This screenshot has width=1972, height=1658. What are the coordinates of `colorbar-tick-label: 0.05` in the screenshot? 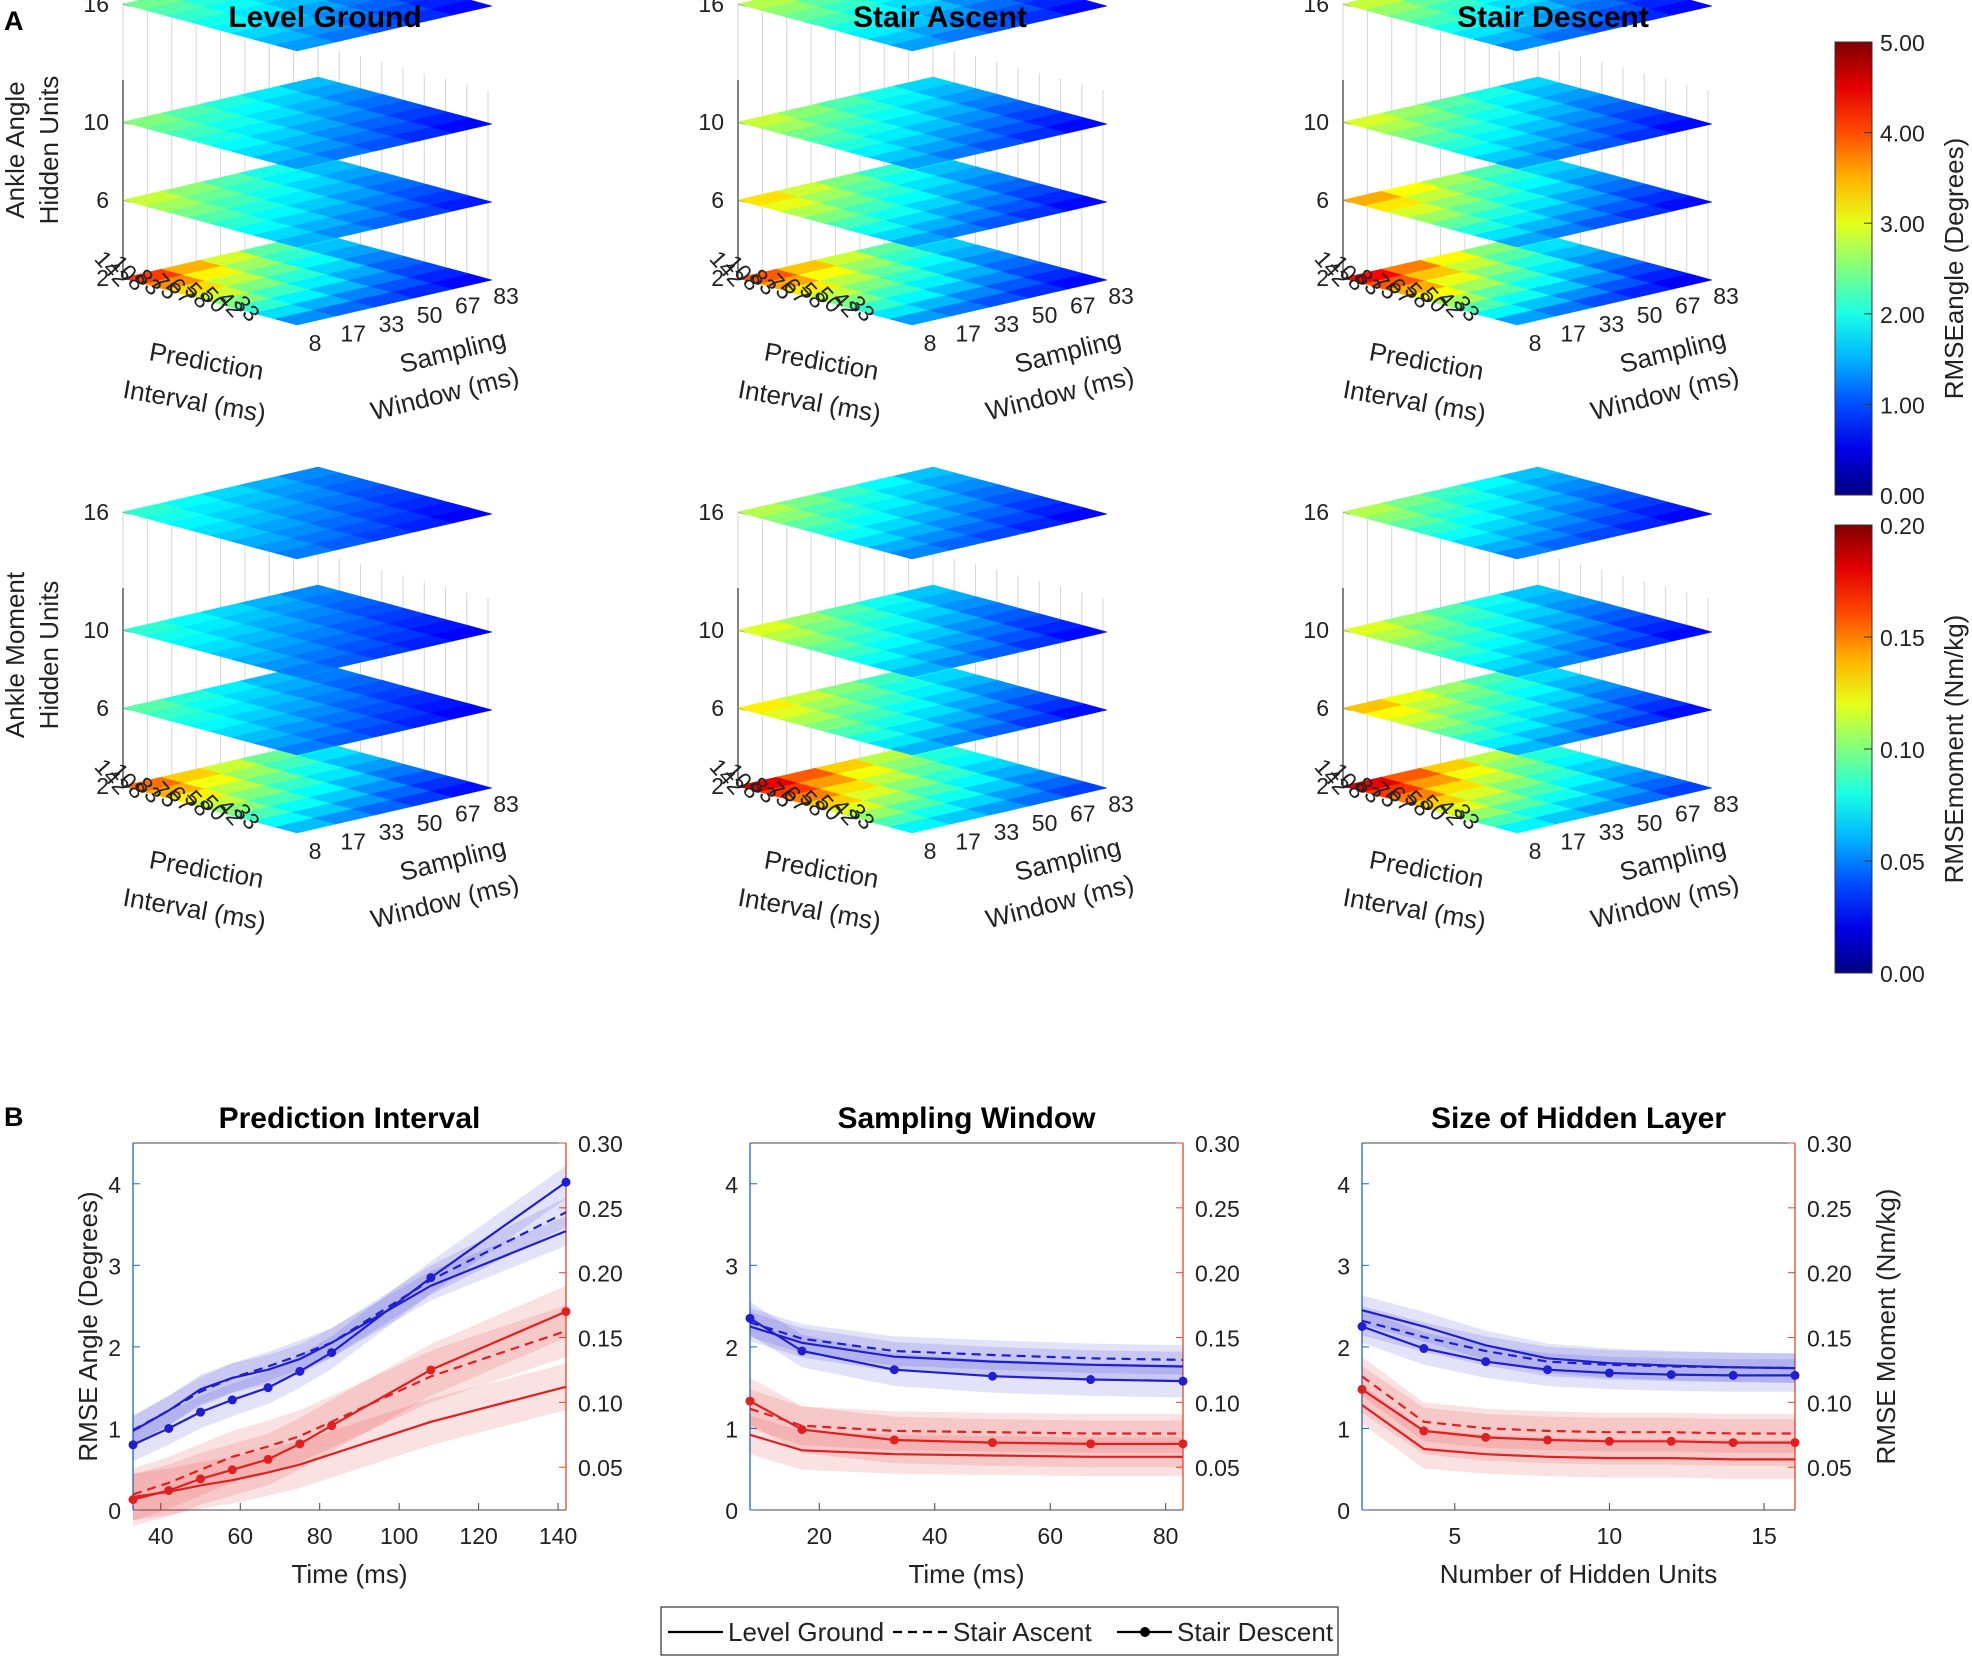 It's located at (1902, 862).